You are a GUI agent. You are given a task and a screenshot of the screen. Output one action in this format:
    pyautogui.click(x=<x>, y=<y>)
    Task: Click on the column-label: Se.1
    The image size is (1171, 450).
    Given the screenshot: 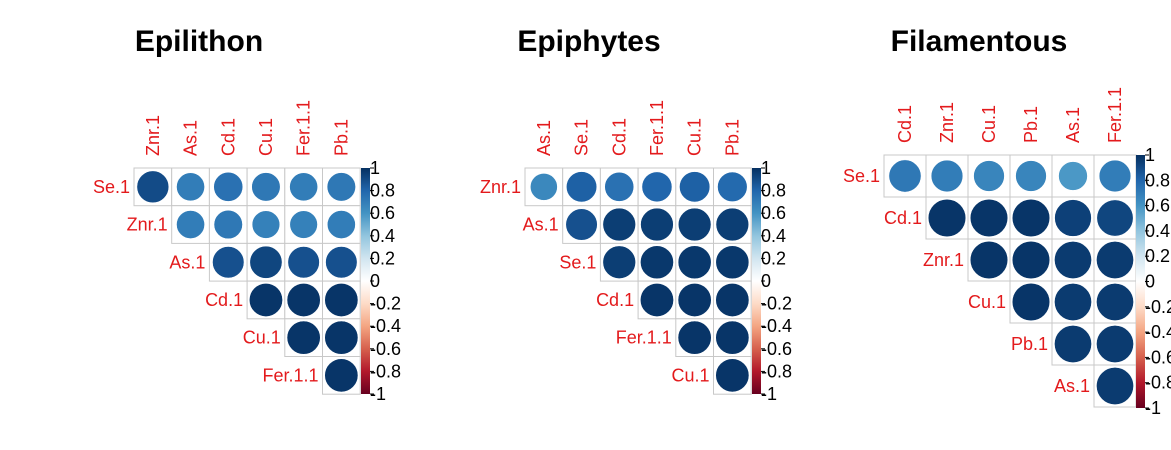 What is the action you would take?
    pyautogui.click(x=582, y=137)
    